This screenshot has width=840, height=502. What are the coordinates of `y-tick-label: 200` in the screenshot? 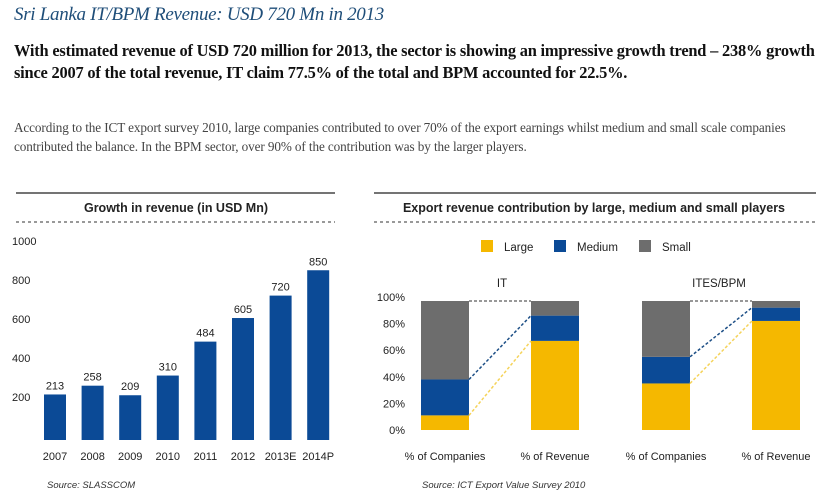 It's located at (21, 398).